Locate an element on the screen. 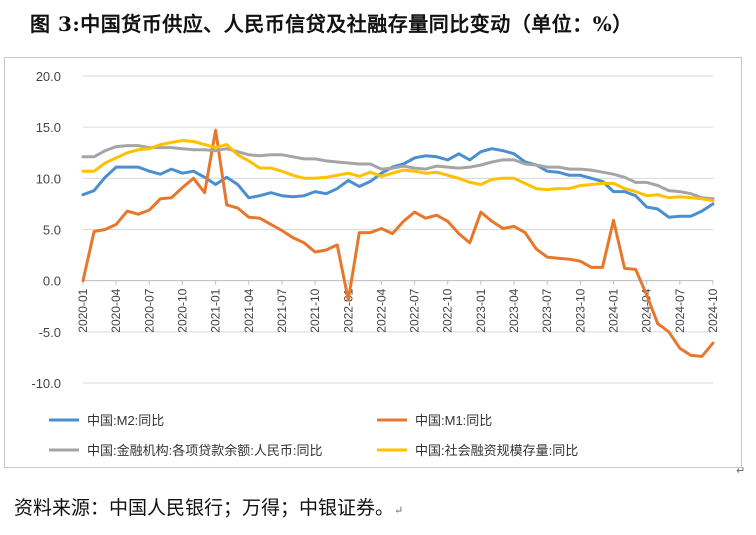 The width and height of the screenshot is (756, 535). x-tick-label: 2022-07 is located at coordinates (415, 310).